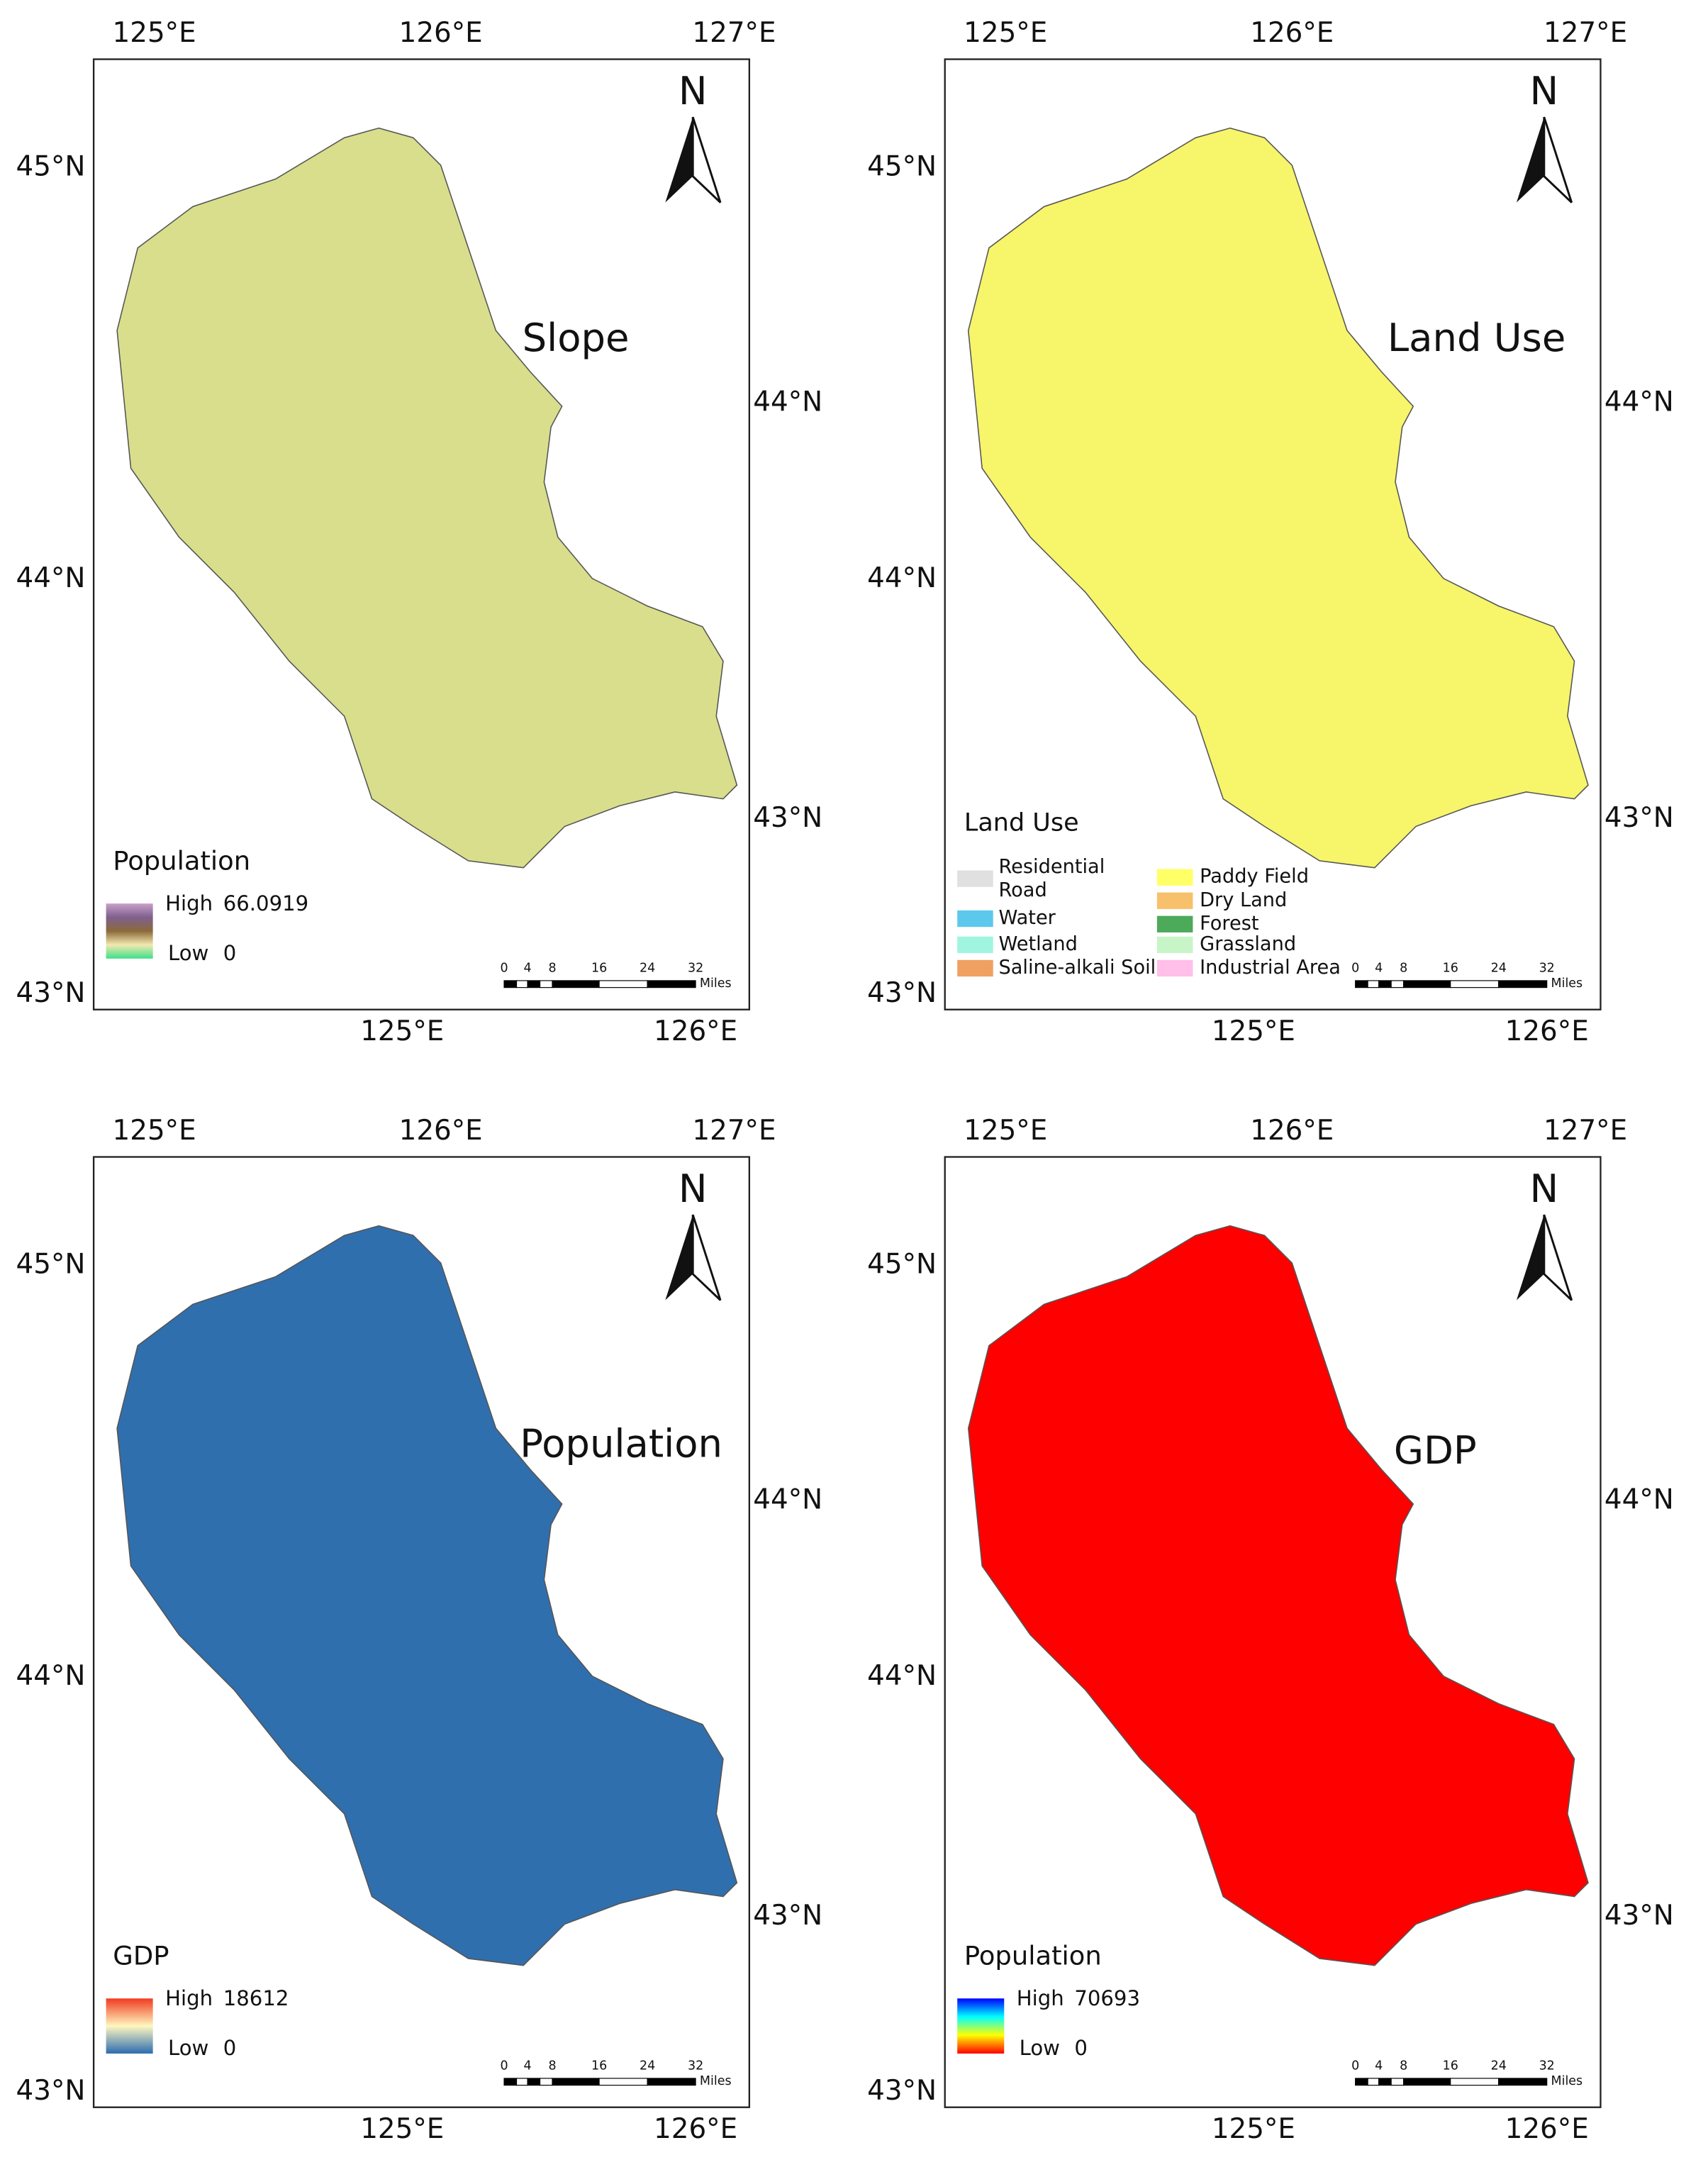 The width and height of the screenshot is (1708, 2172). What do you see at coordinates (265, 903) in the screenshot?
I see `legend-value: 66.0919` at bounding box center [265, 903].